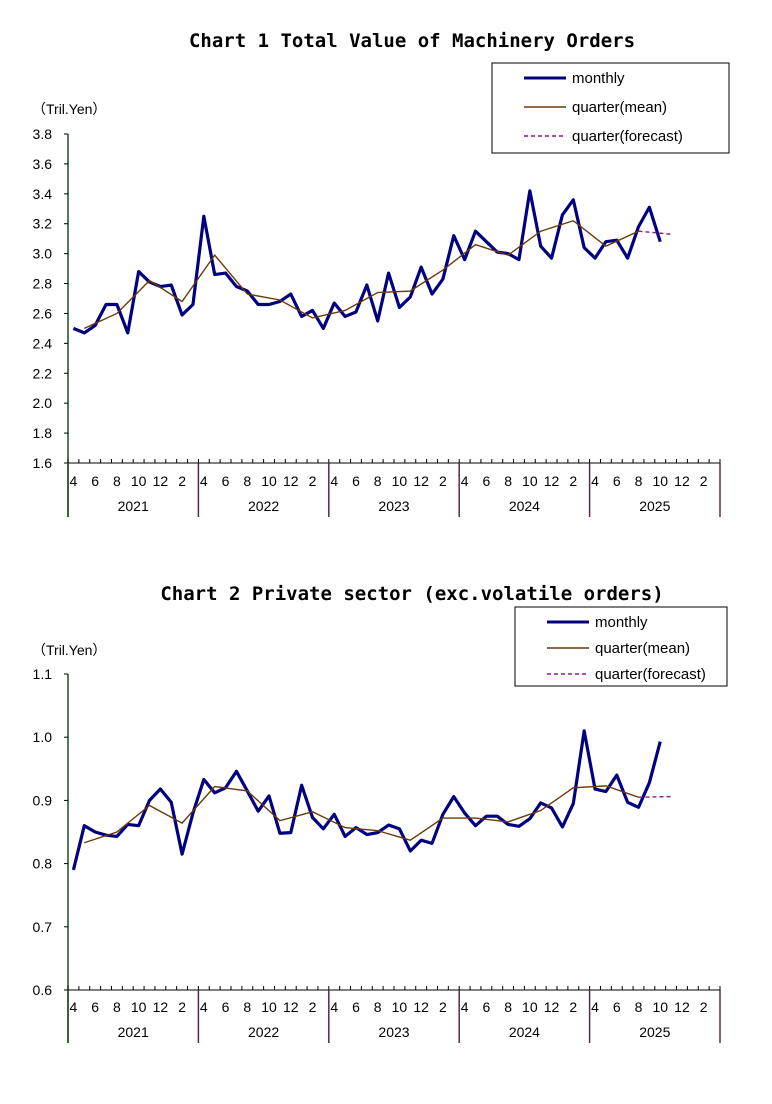 The image size is (772, 1104). Describe the element at coordinates (43, 990) in the screenshot. I see `y-tick-label: 0.6` at that location.